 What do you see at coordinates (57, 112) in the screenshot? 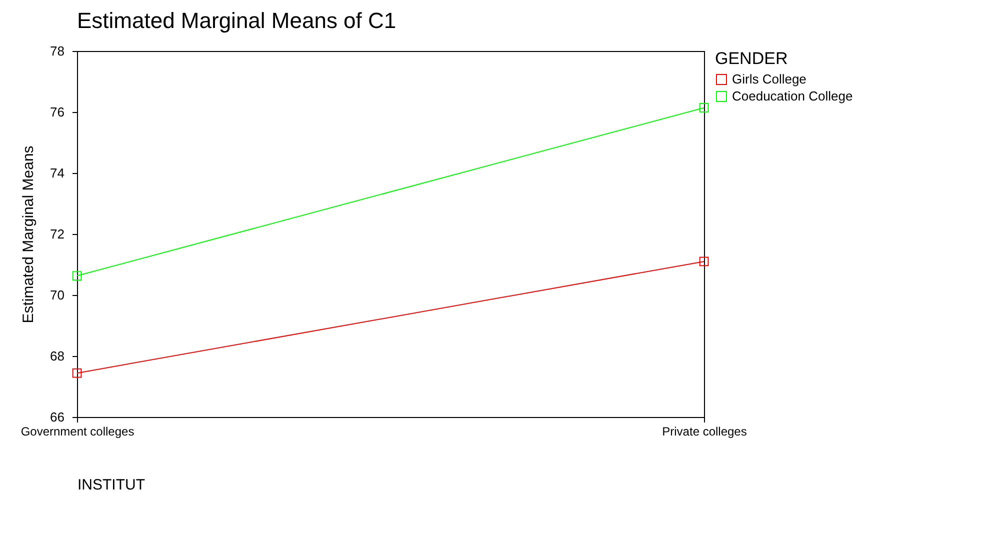
I see `y-tick-label: 76` at bounding box center [57, 112].